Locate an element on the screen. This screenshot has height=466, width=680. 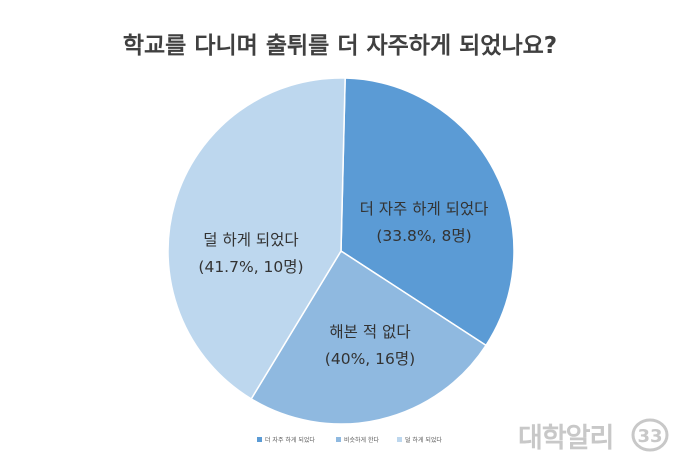
watermark: 대학알리 33 is located at coordinates (598, 436).